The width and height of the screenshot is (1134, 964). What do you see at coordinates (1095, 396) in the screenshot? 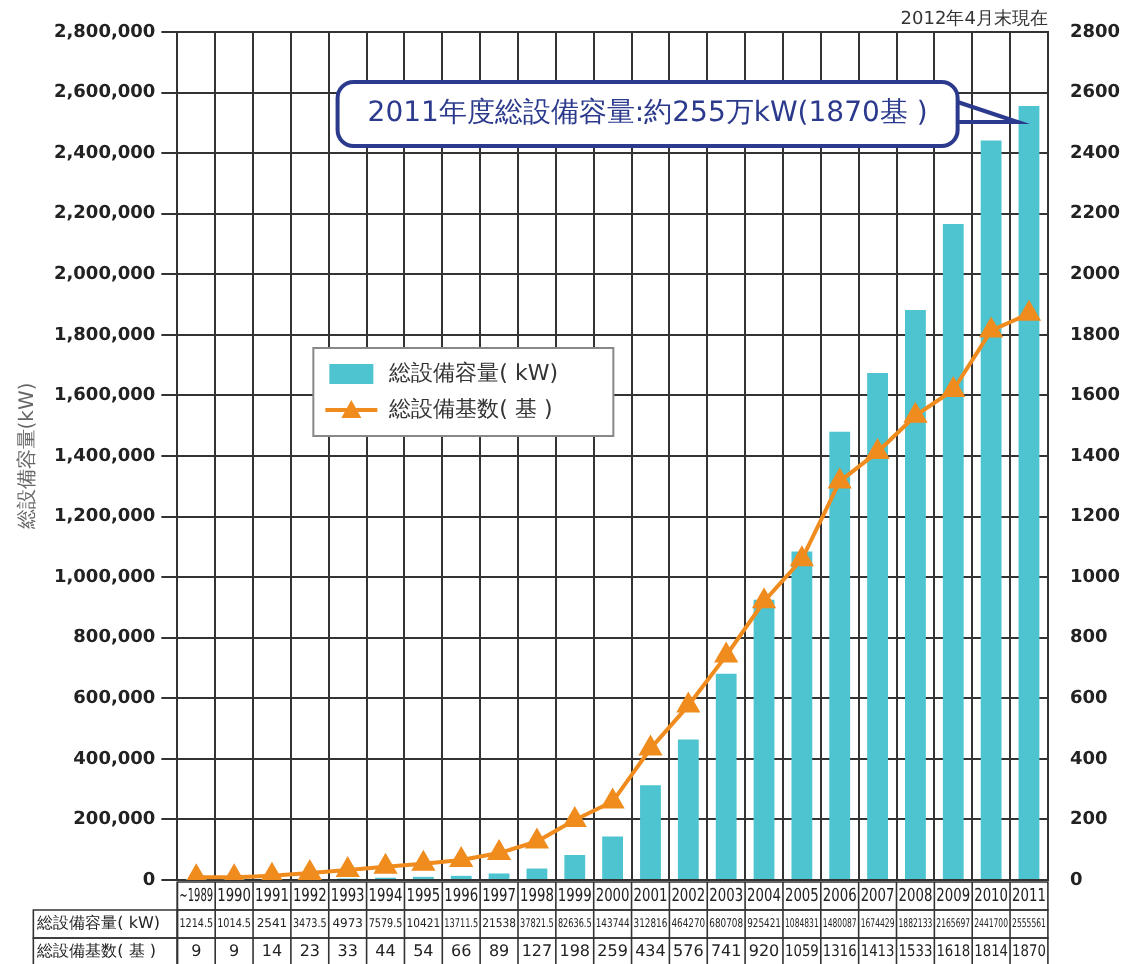
I see `y2-tick-label: 1600` at bounding box center [1095, 396].